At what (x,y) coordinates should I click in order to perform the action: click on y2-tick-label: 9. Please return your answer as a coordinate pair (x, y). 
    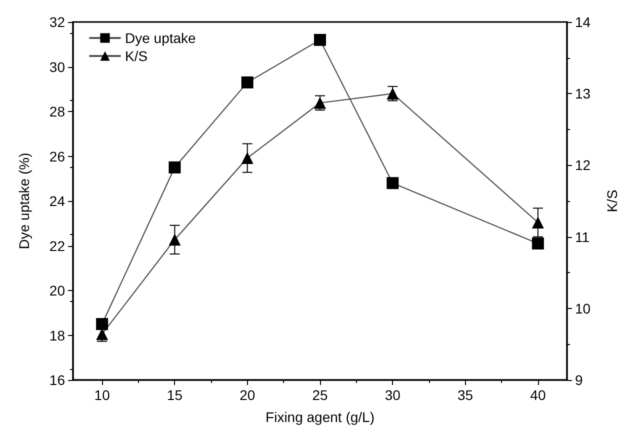
    Looking at the image, I should click on (579, 380).